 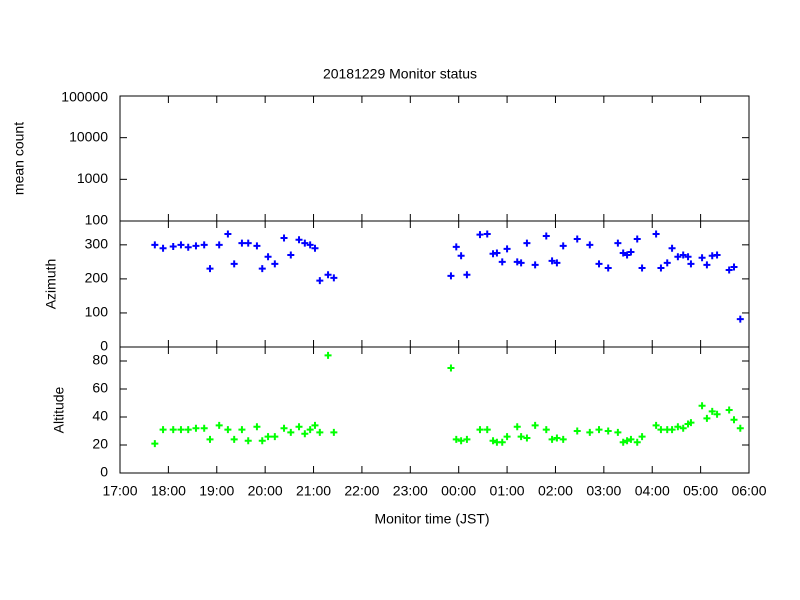 What do you see at coordinates (216, 491) in the screenshot?
I see `x-tick-label: 19:00` at bounding box center [216, 491].